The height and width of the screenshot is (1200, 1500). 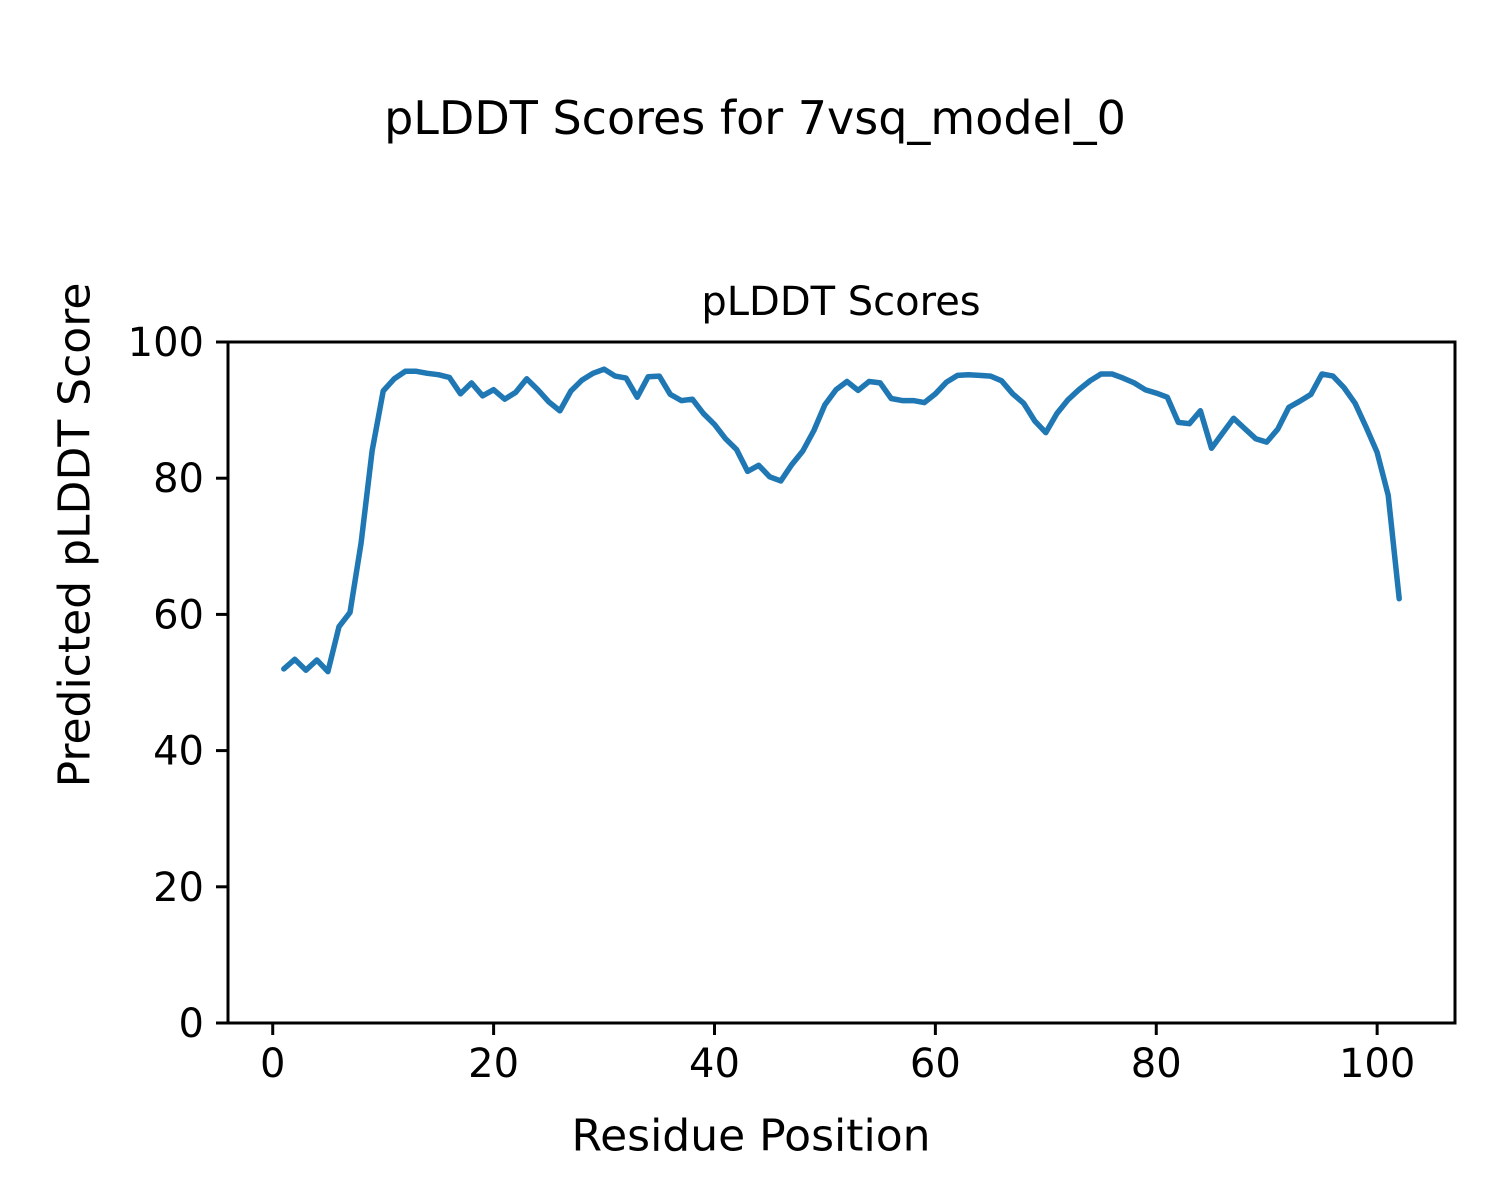 What do you see at coordinates (222, 682) in the screenshot?
I see `y-axis-ticks` at bounding box center [222, 682].